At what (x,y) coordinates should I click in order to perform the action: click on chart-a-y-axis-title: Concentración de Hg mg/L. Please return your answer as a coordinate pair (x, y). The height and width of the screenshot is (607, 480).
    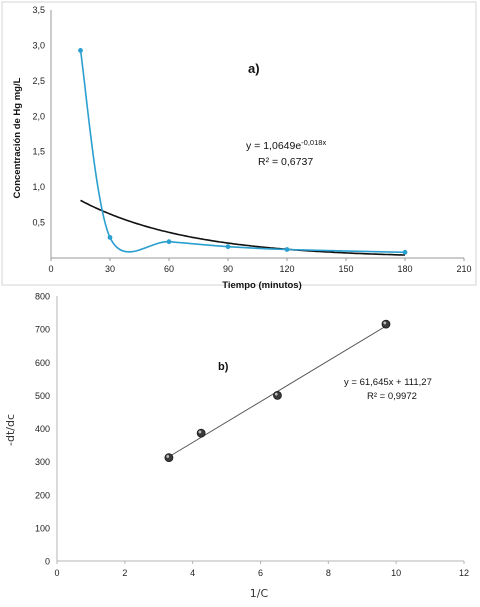
    Looking at the image, I should click on (17, 137).